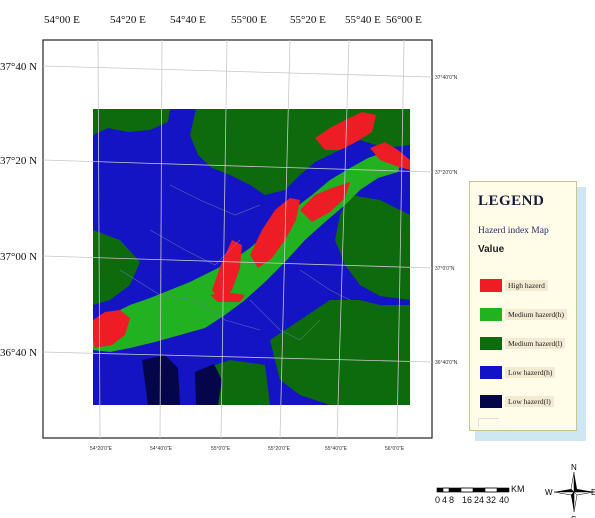  I want to click on low-hazard-l-area, so click(161, 380).